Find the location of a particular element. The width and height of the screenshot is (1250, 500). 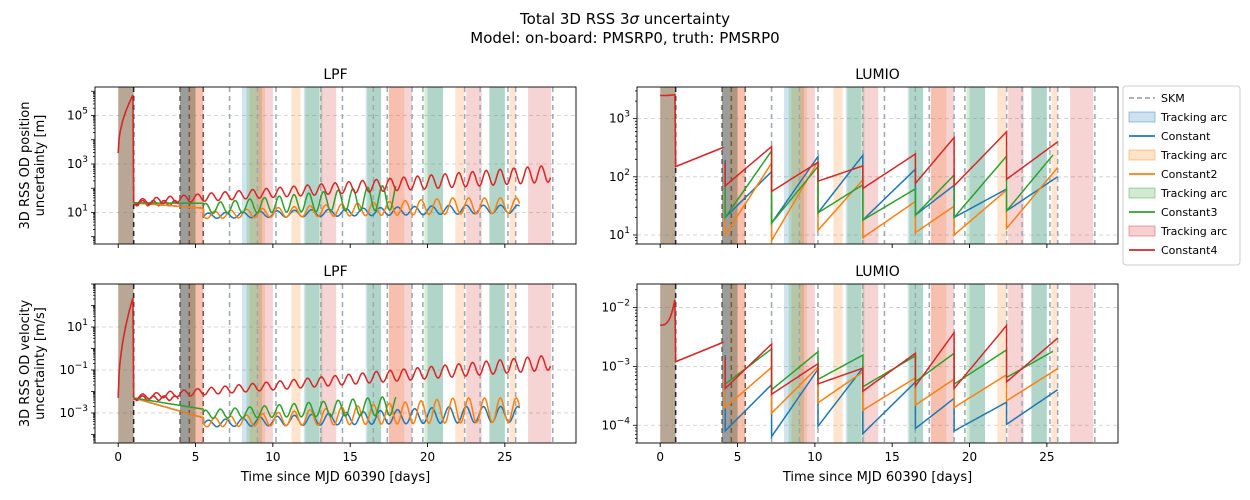

x-tick-label: 5 is located at coordinates (738, 457).